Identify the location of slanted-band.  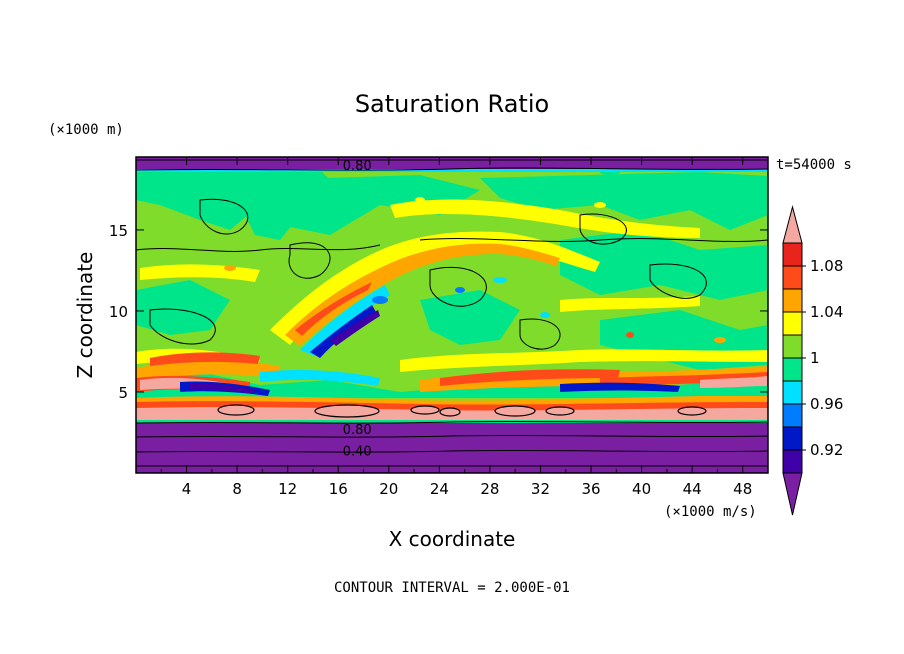
(422, 300).